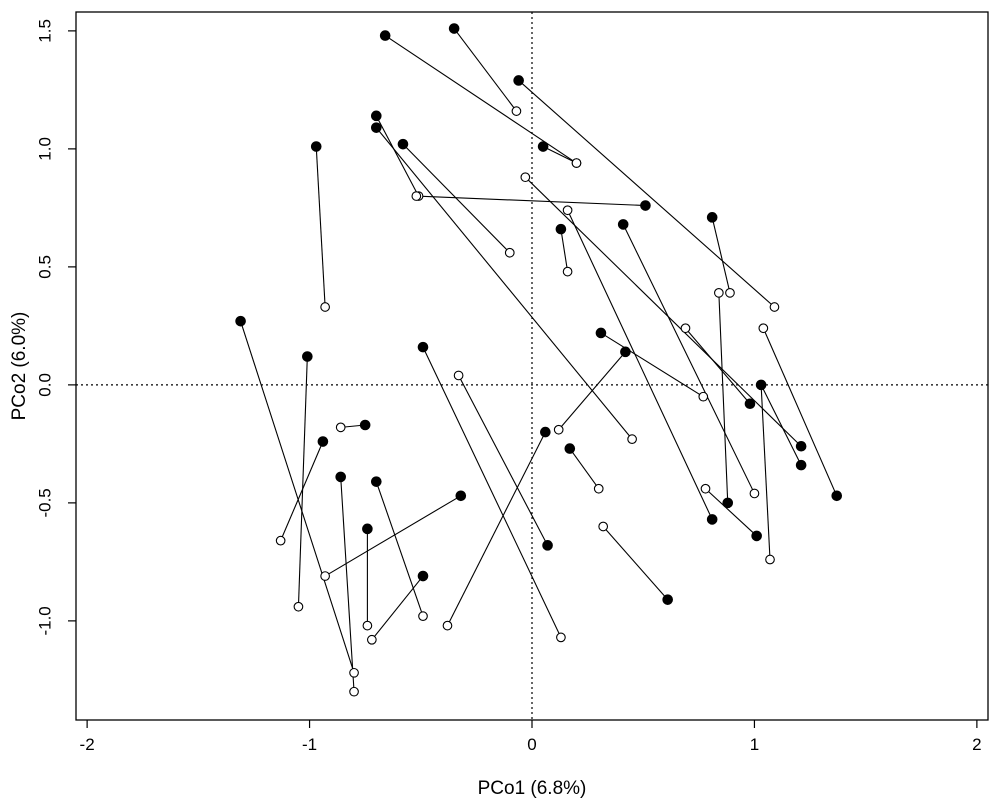  I want to click on x-tick-label: -1, so click(309, 744).